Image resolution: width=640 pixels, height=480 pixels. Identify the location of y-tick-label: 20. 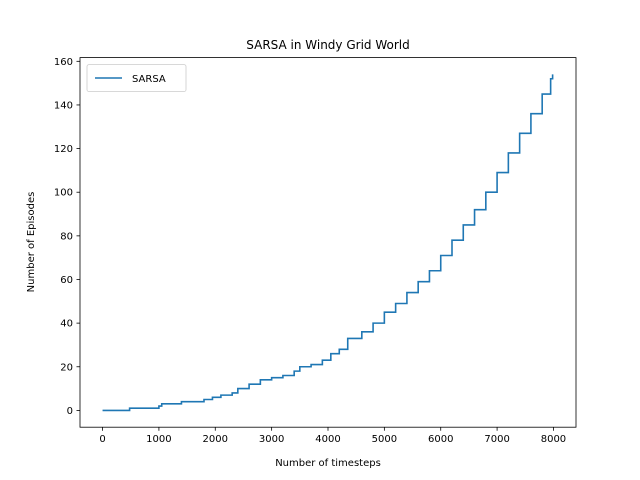
(66, 367).